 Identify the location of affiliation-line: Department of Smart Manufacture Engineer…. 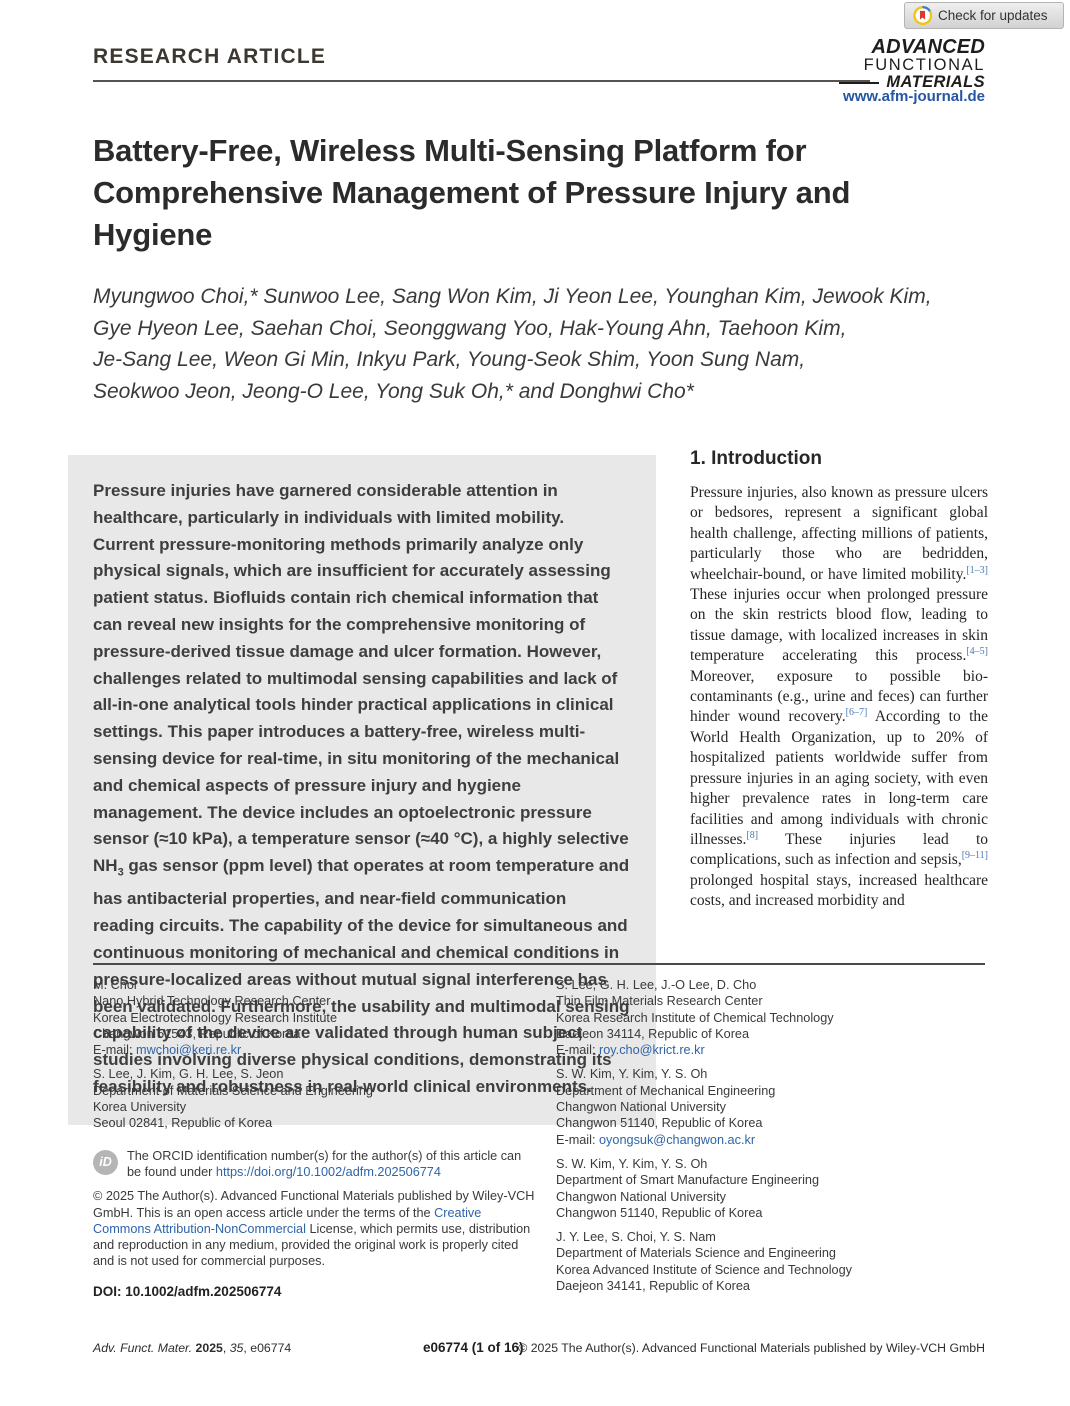
(688, 1180).